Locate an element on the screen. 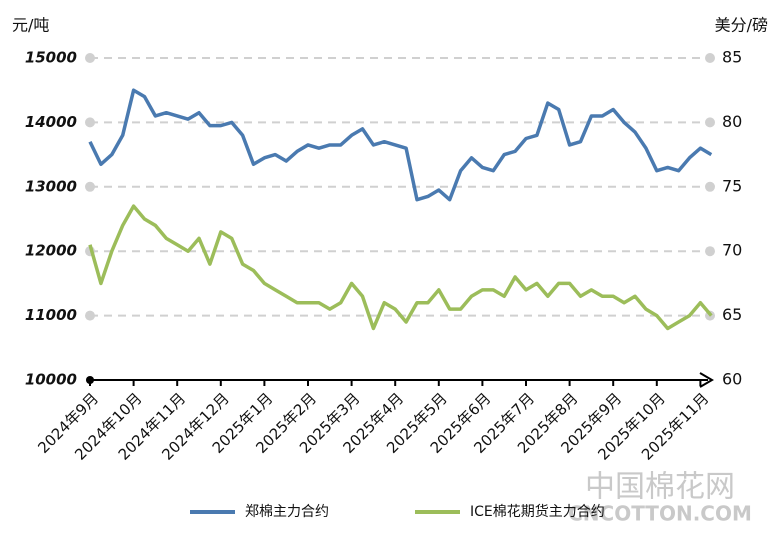 The image size is (781, 538). y2-tick-label: 70 is located at coordinates (732, 250).